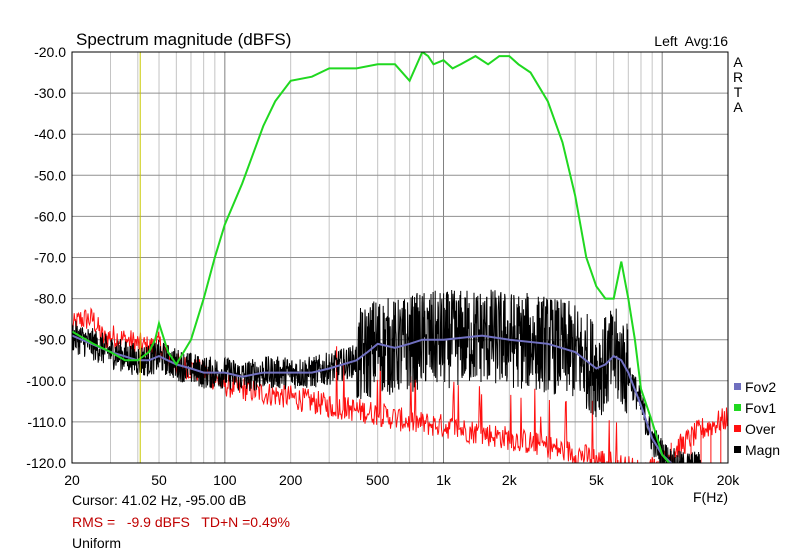  What do you see at coordinates (378, 480) in the screenshot?
I see `x-tick-label: 500` at bounding box center [378, 480].